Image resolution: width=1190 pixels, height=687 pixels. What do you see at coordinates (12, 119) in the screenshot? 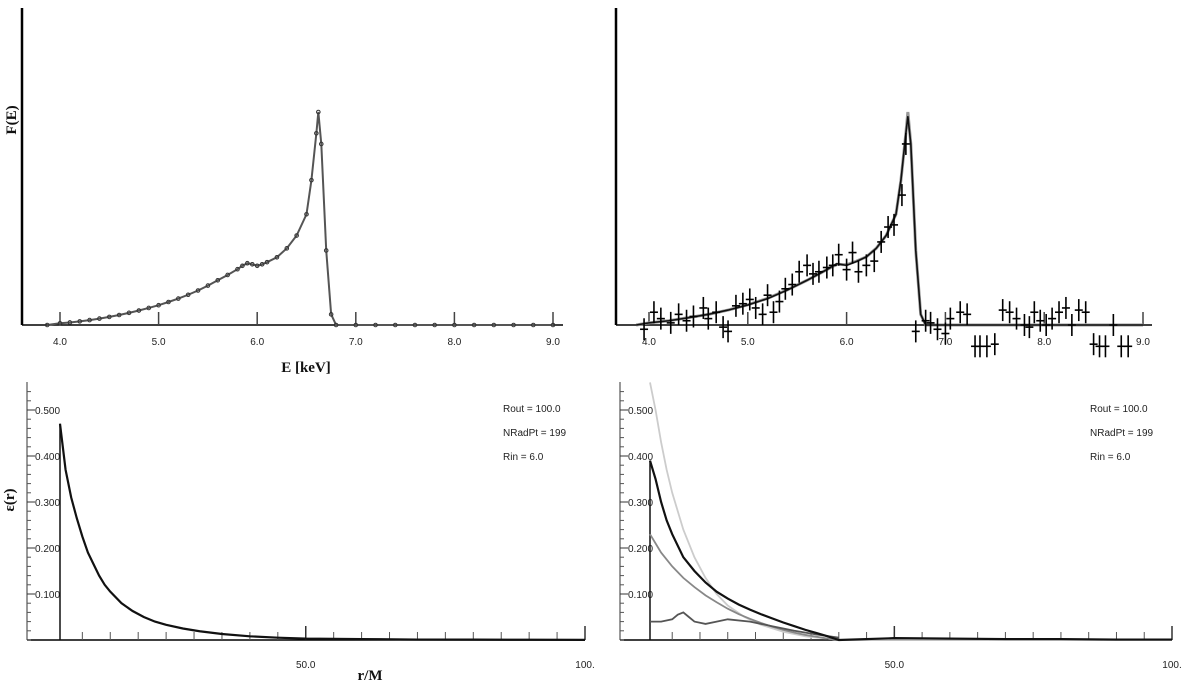
I see `y-axis-label: F(E)` at bounding box center [12, 119].